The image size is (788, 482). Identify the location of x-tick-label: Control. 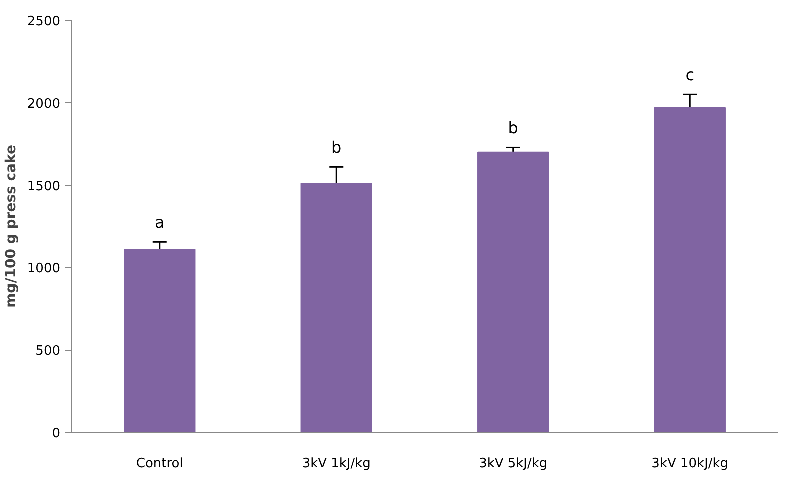
(160, 464).